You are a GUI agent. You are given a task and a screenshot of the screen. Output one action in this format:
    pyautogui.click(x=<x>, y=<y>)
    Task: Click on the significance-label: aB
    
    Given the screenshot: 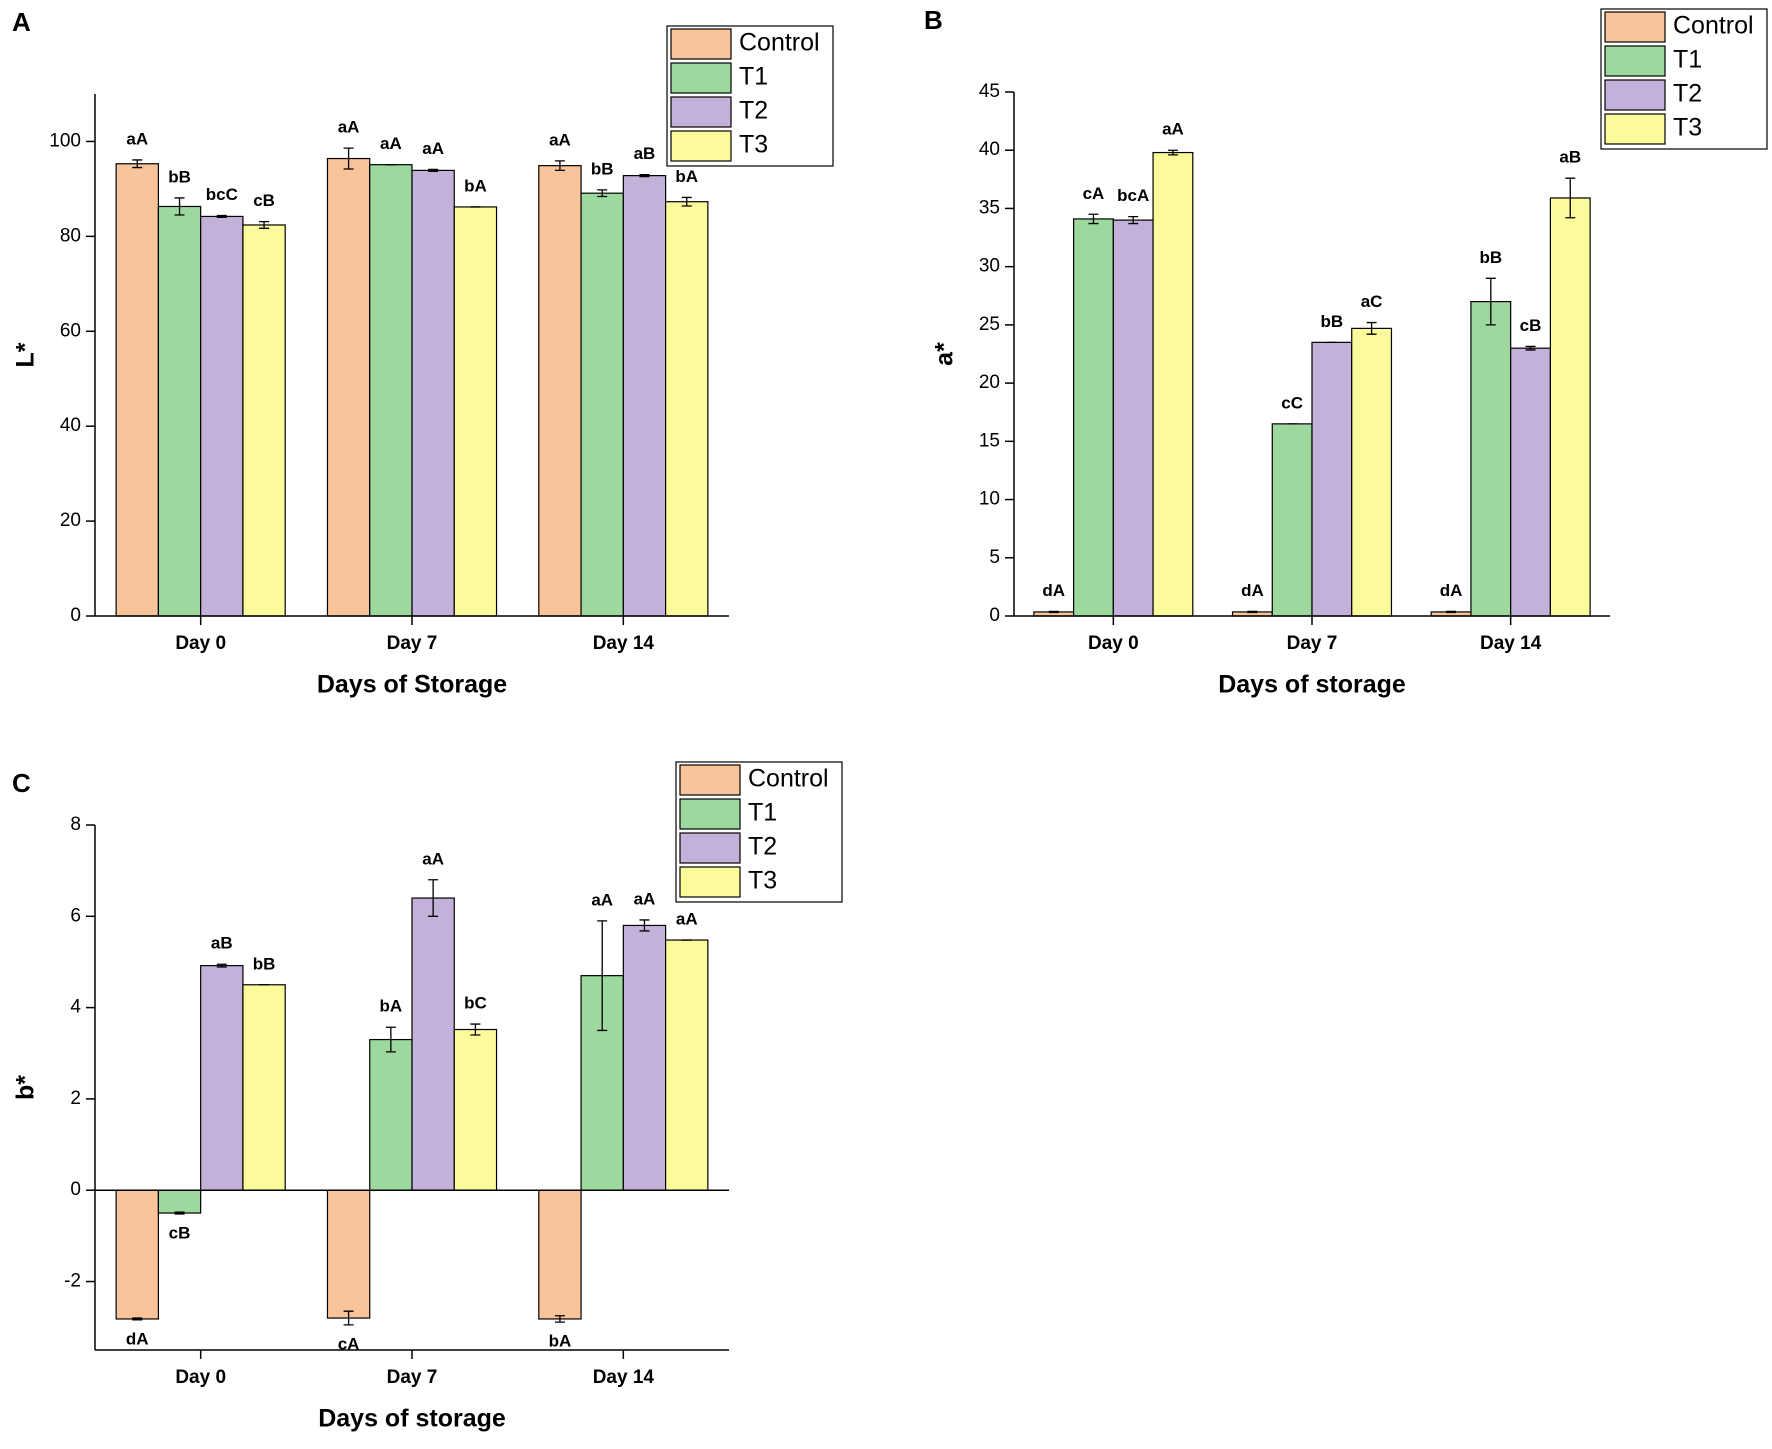 What is the action you would take?
    pyautogui.click(x=645, y=153)
    